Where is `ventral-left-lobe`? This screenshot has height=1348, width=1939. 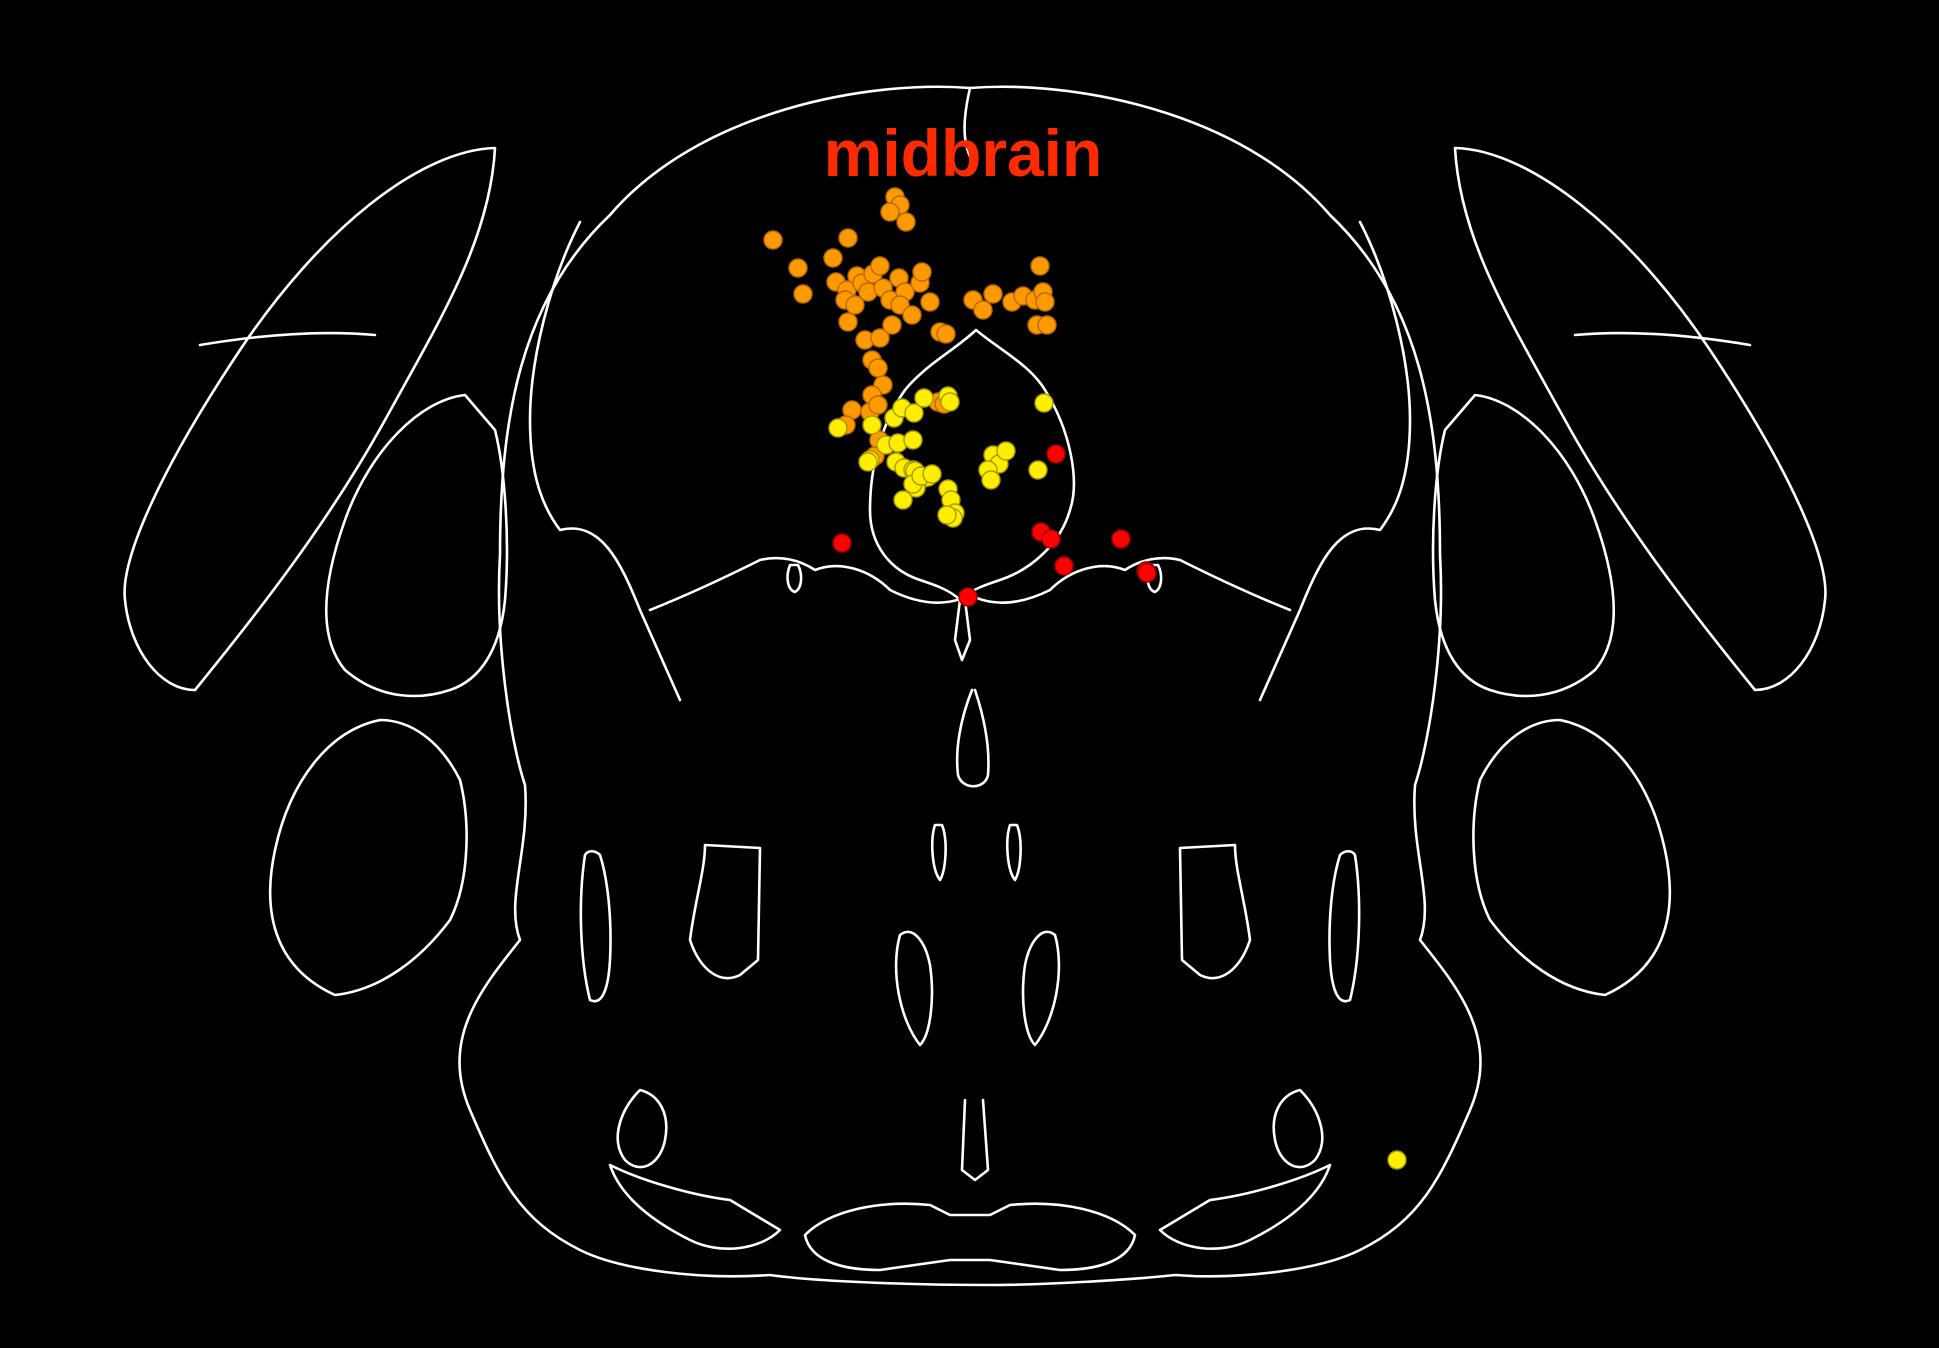 ventral-left-lobe is located at coordinates (695, 1206).